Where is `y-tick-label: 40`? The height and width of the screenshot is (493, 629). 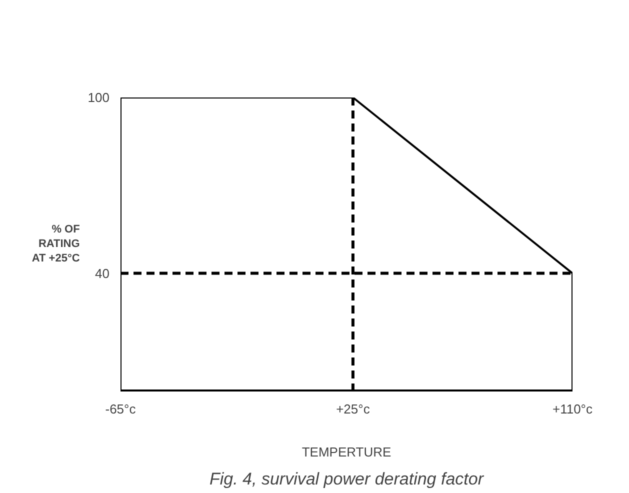
y-tick-label: 40 is located at coordinates (102, 273).